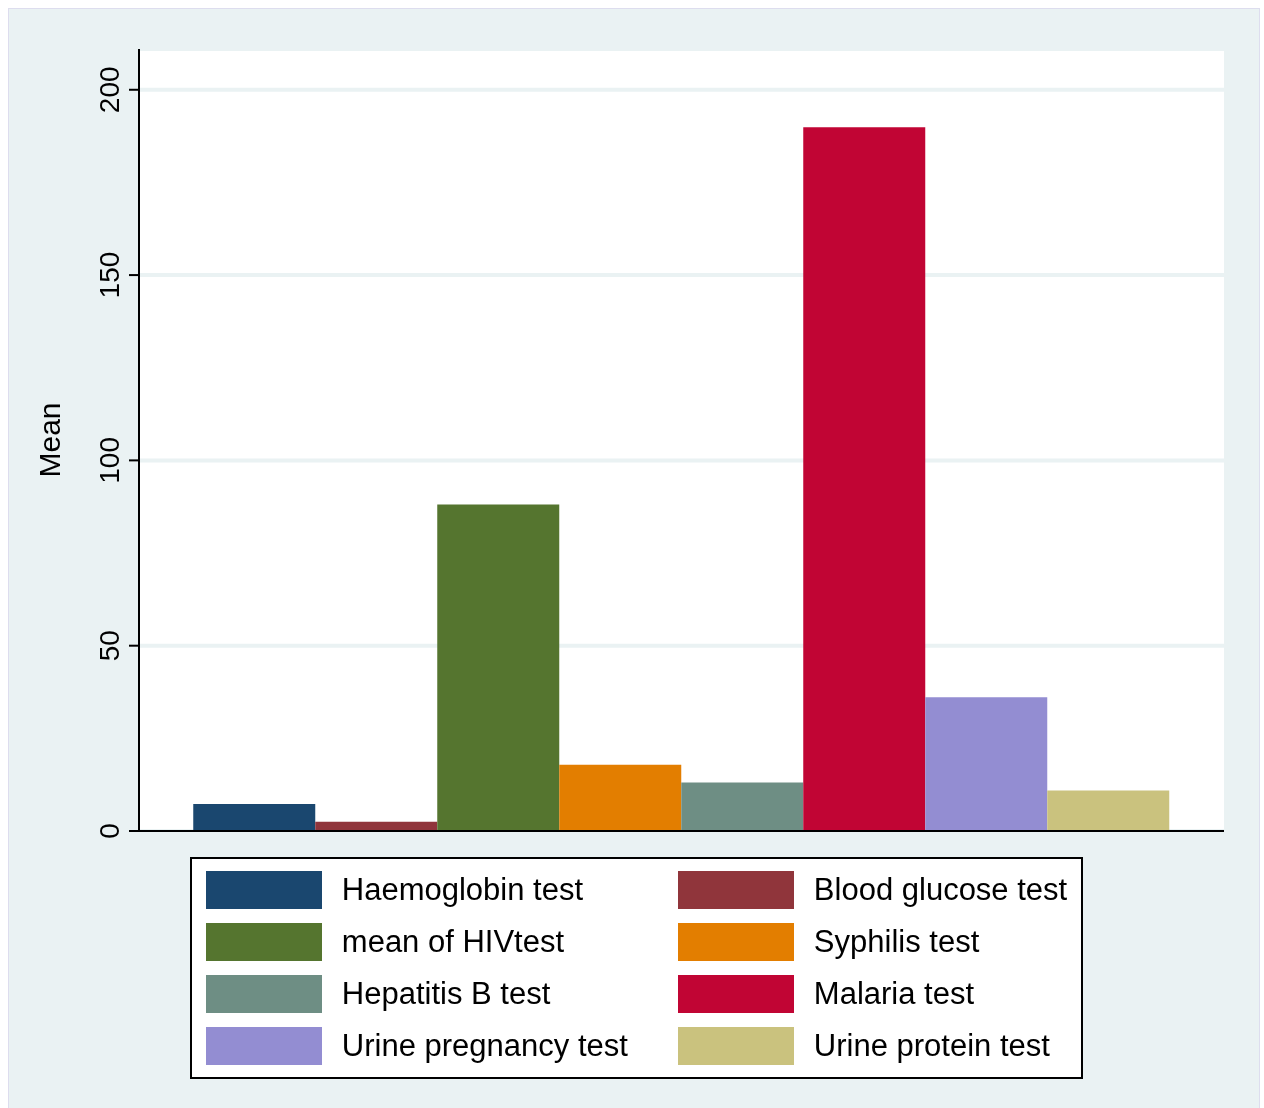 This screenshot has height=1108, width=1264. What do you see at coordinates (462, 890) in the screenshot?
I see `legend-label: Haemoglobin test` at bounding box center [462, 890].